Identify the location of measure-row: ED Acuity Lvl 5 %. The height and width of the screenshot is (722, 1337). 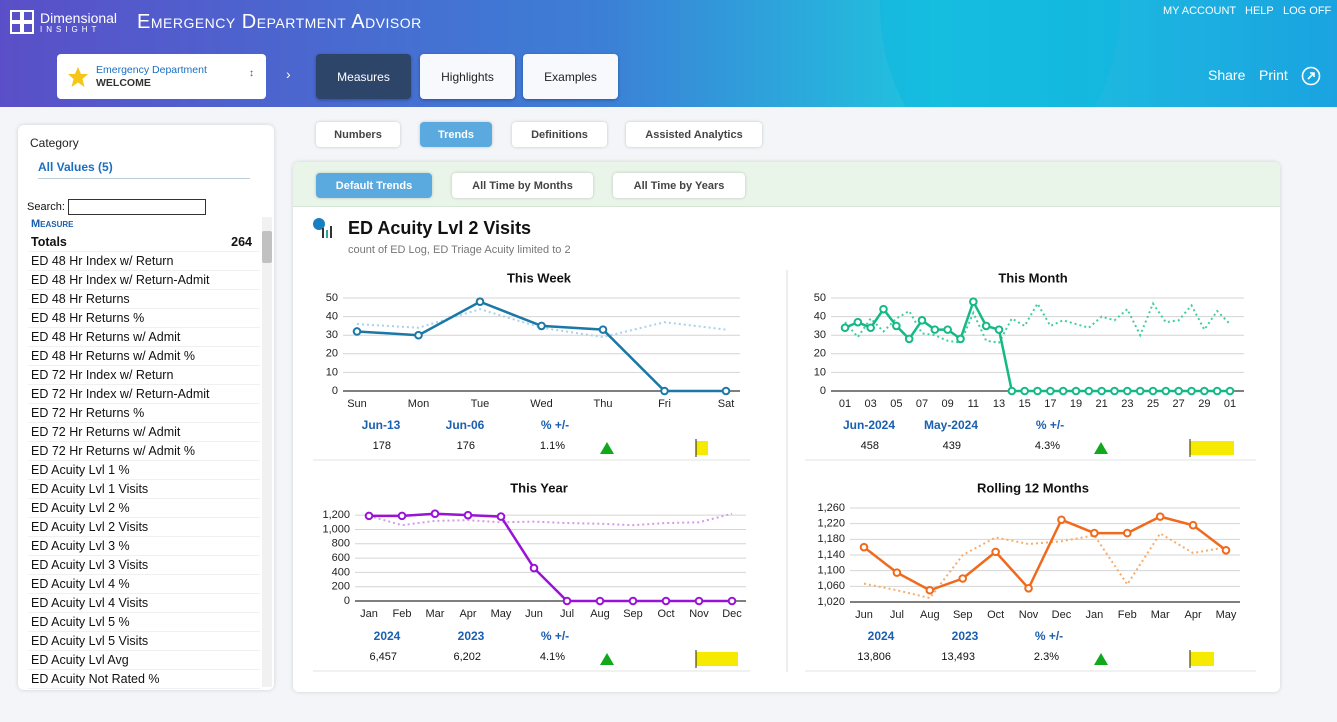
(144, 622).